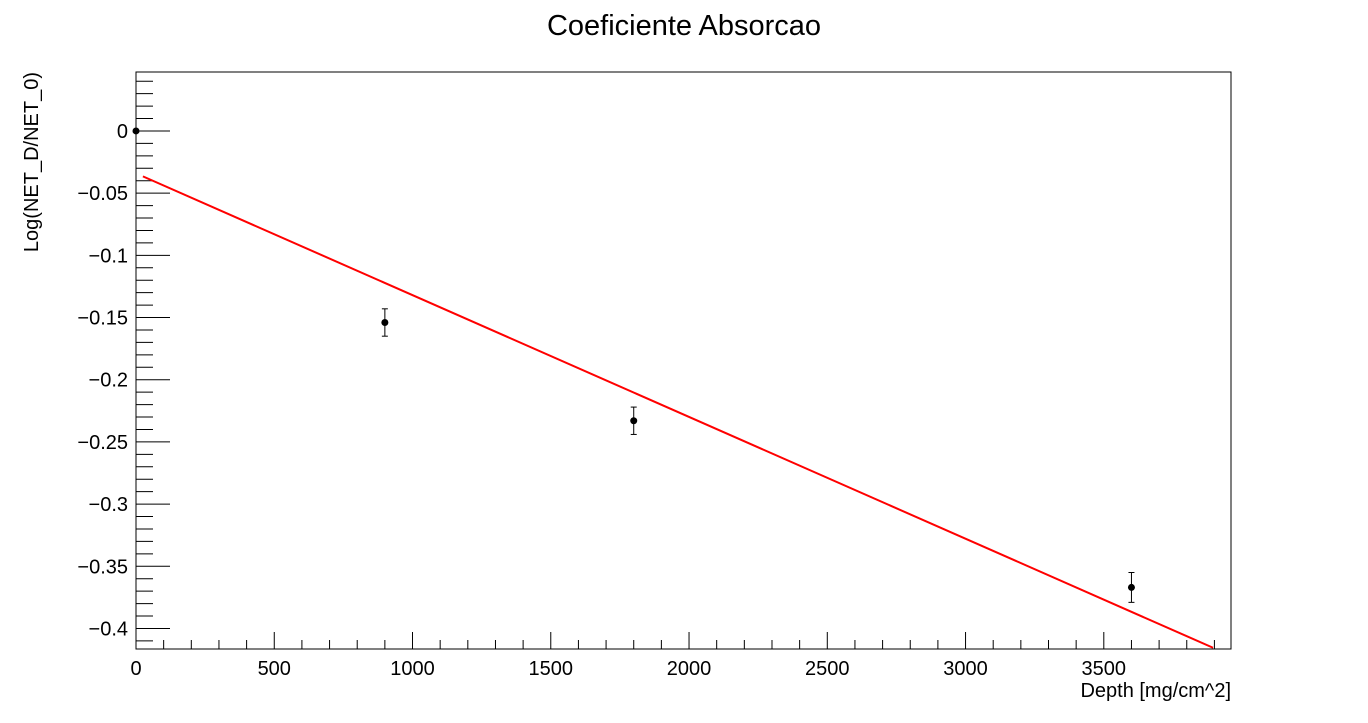 This screenshot has height=723, width=1368. I want to click on x-tick-label: 1500, so click(551, 669).